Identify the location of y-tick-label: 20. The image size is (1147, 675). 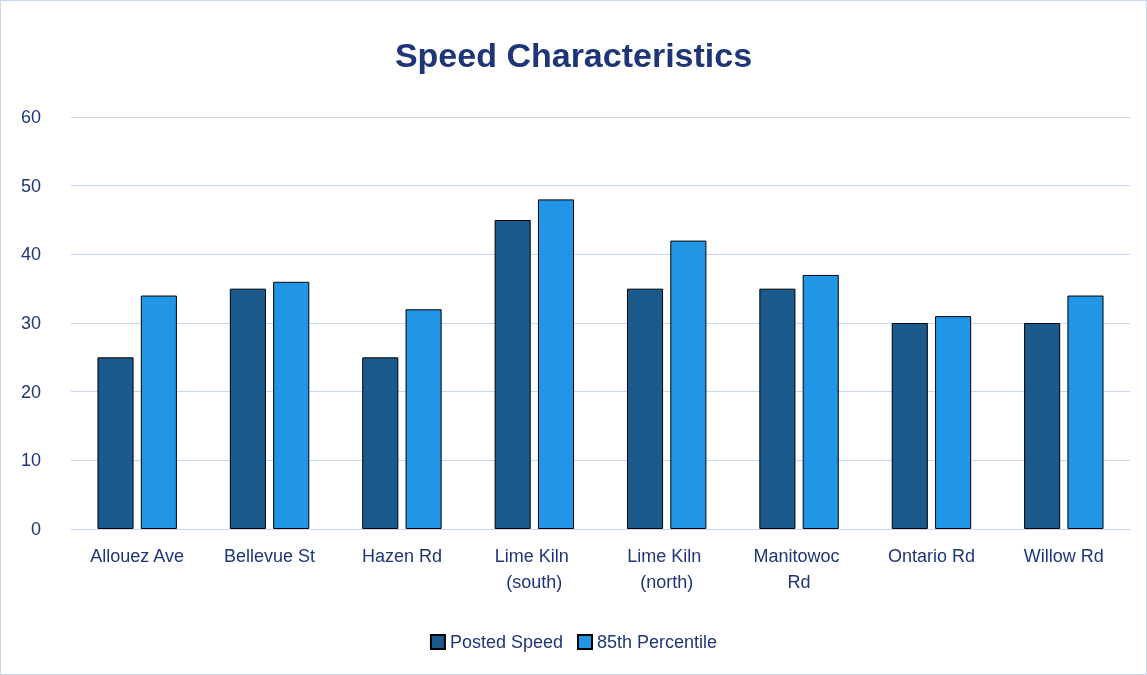
(30, 391).